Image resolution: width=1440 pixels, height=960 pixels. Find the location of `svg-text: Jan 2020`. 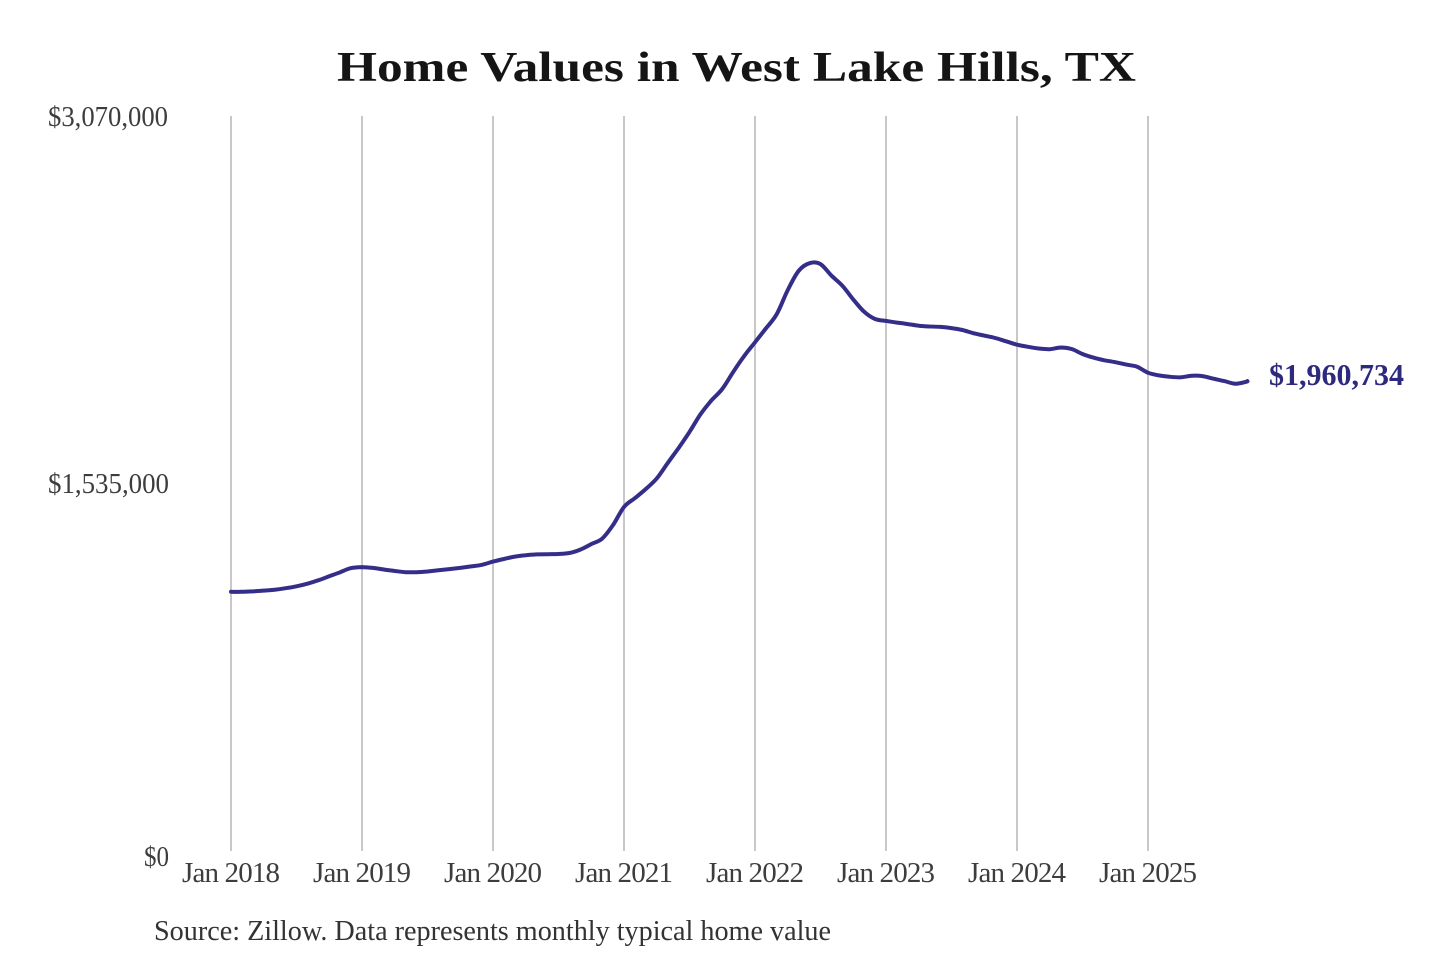

svg-text: Jan 2020 is located at coordinates (493, 873).